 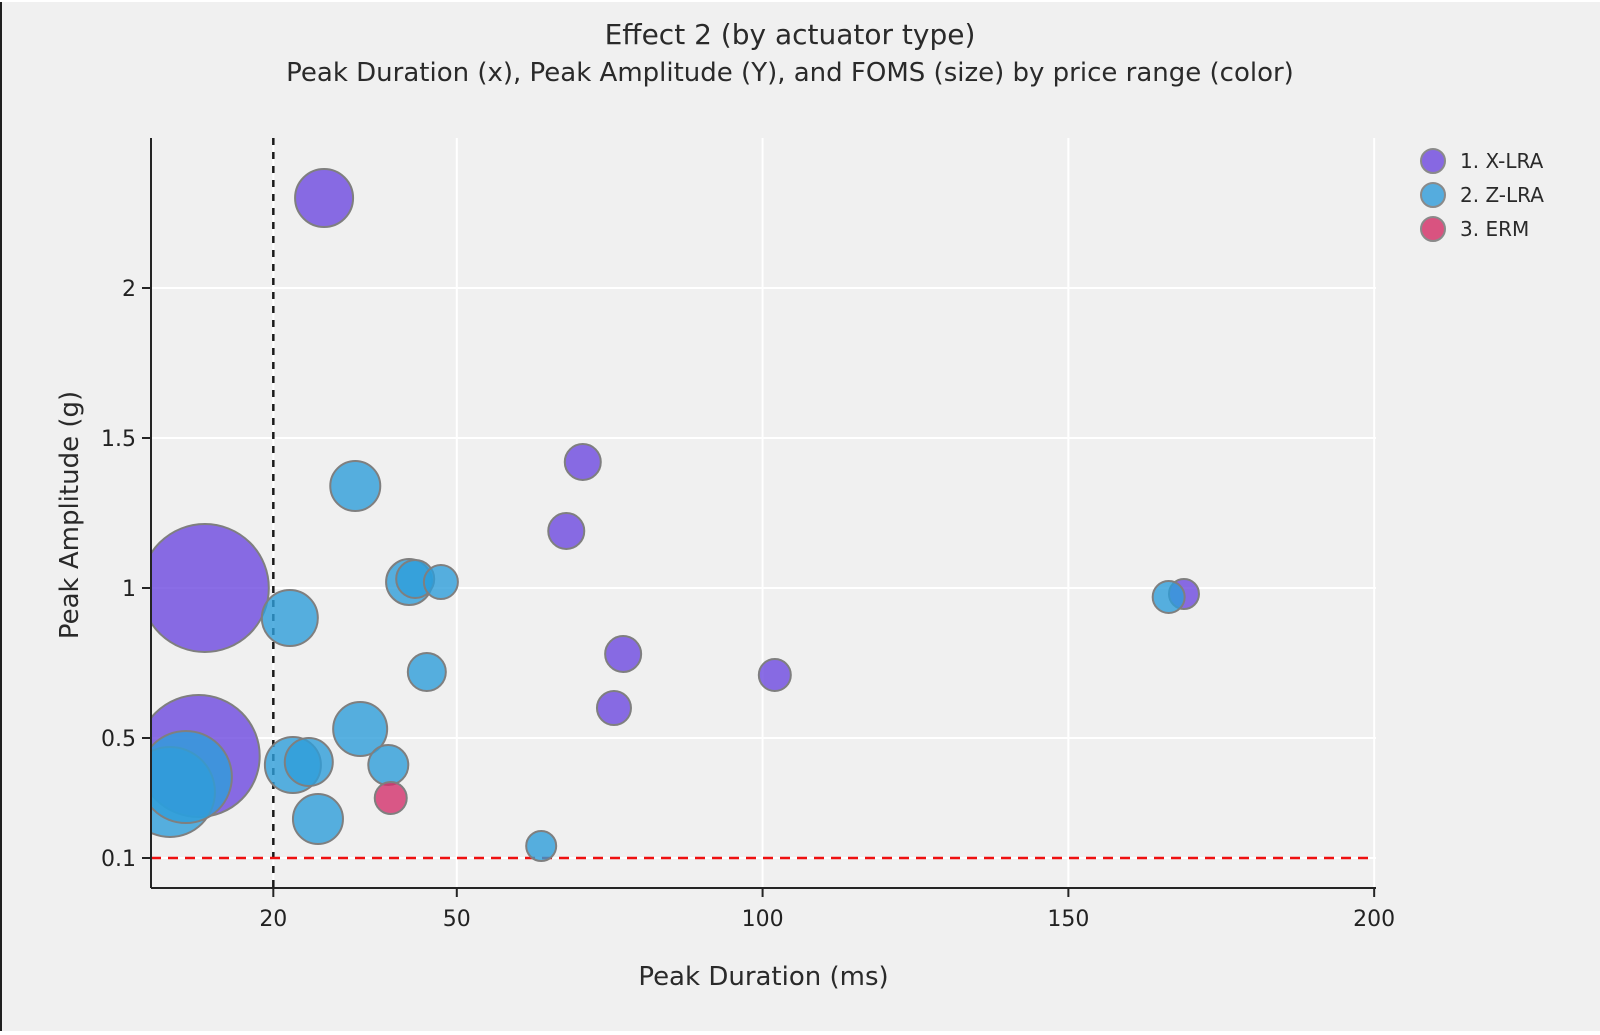 What do you see at coordinates (800, 1033) in the screenshot?
I see `window-edge-bottom` at bounding box center [800, 1033].